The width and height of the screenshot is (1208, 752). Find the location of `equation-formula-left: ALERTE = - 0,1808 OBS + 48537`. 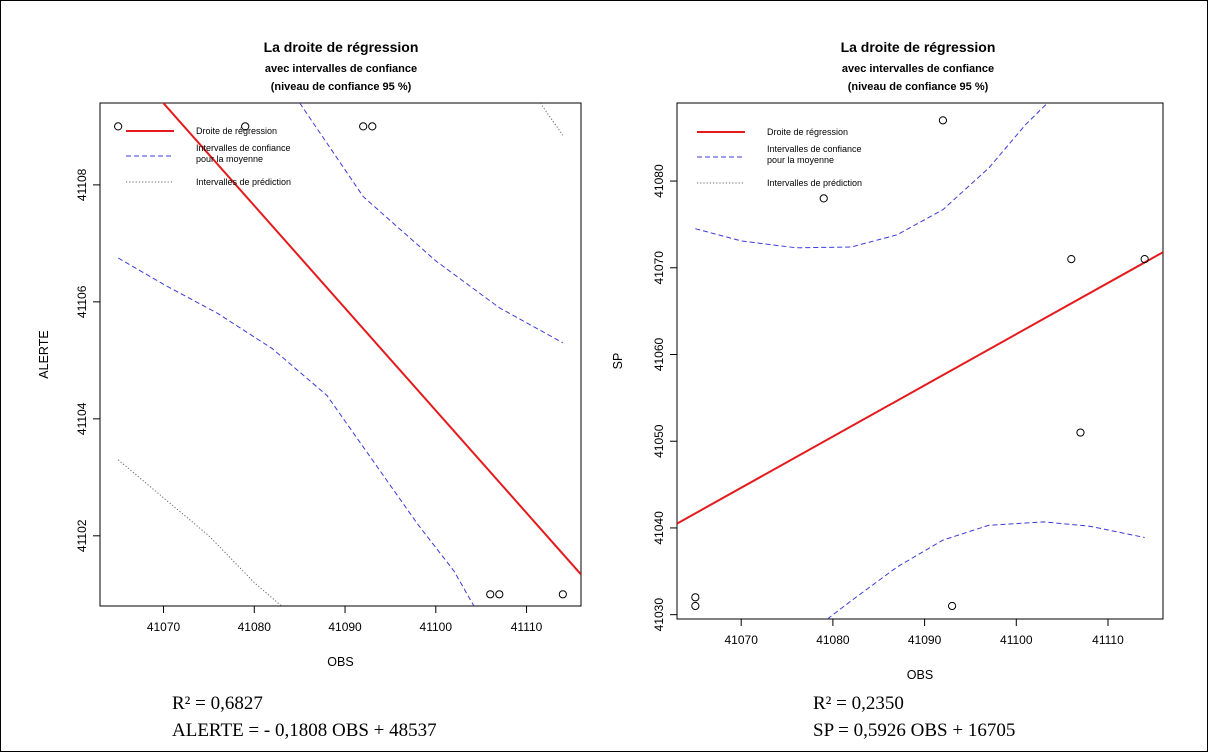

equation-formula-left: ALERTE = - 0,1808 OBS + 48537 is located at coordinates (304, 730).